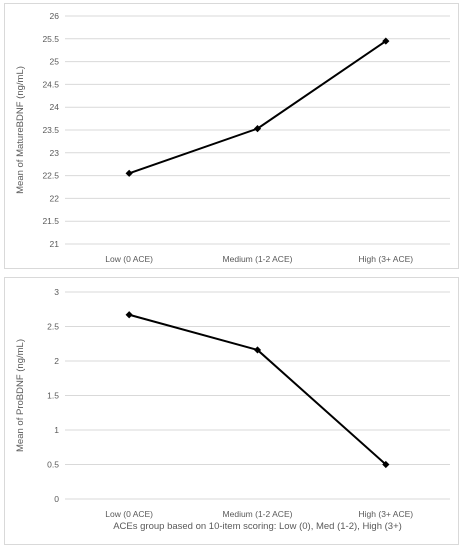 The height and width of the screenshot is (550, 463). Describe the element at coordinates (56, 430) in the screenshot. I see `y-tick-label: 1` at that location.